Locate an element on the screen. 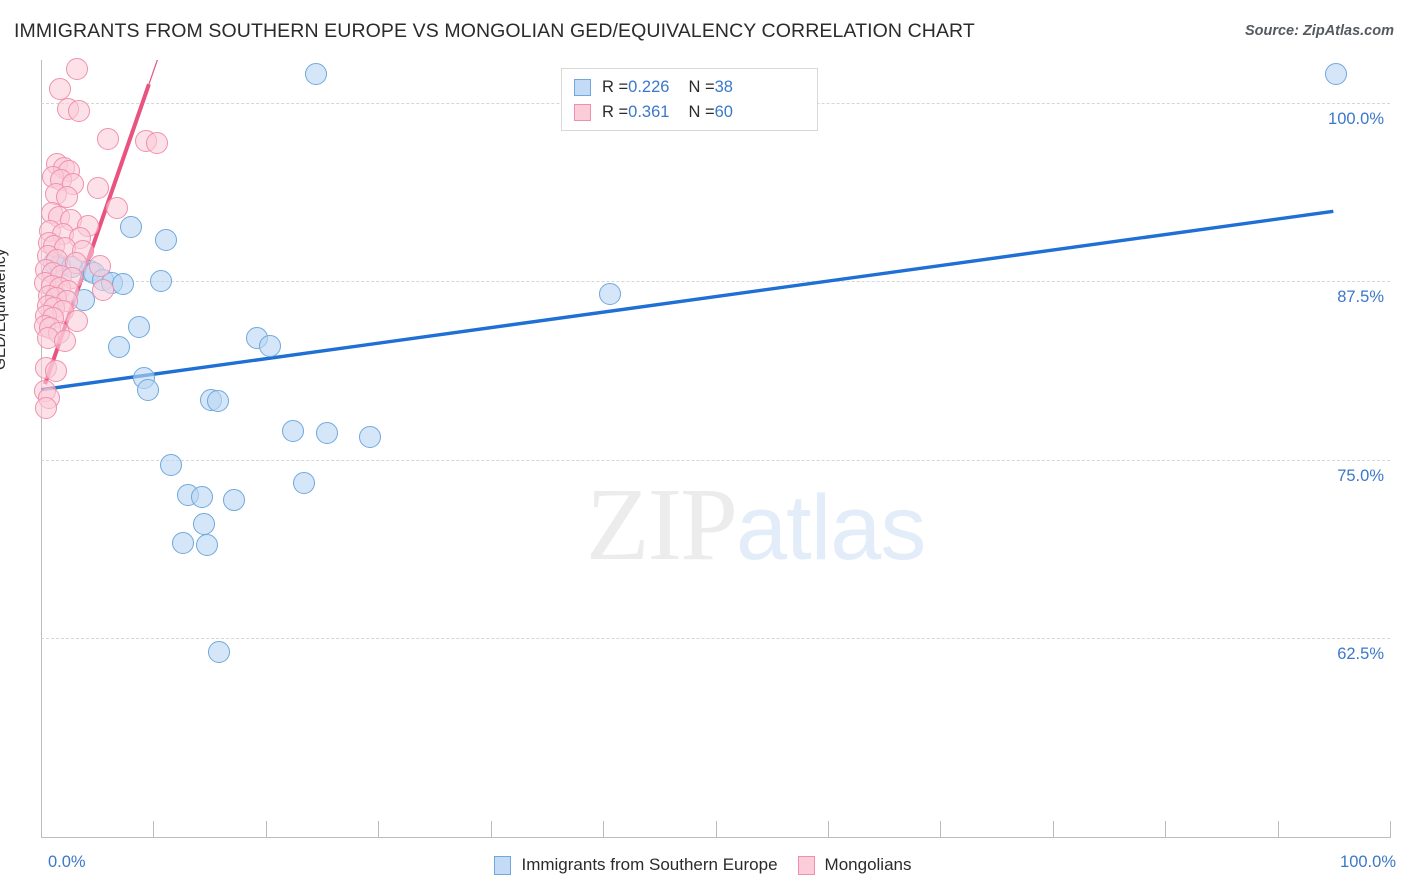 Image resolution: width=1406 pixels, height=892 pixels. stats-legend-row: R = 0.361 N = 60 is located at coordinates (689, 112).